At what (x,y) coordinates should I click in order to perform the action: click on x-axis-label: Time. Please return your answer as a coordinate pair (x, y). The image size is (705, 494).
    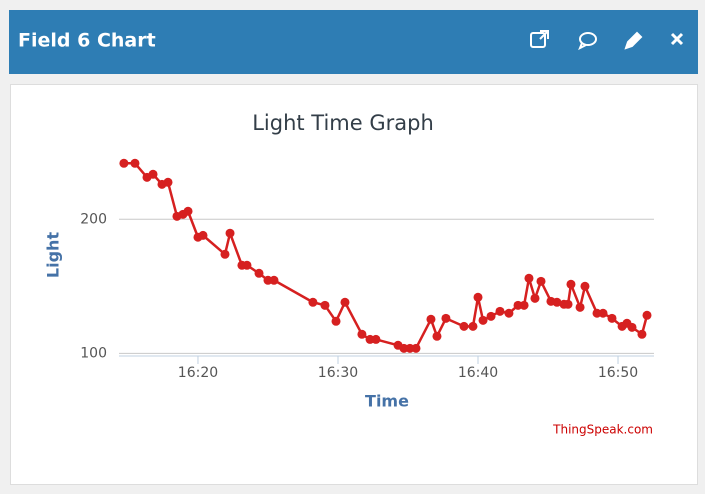
    Looking at the image, I should click on (387, 401).